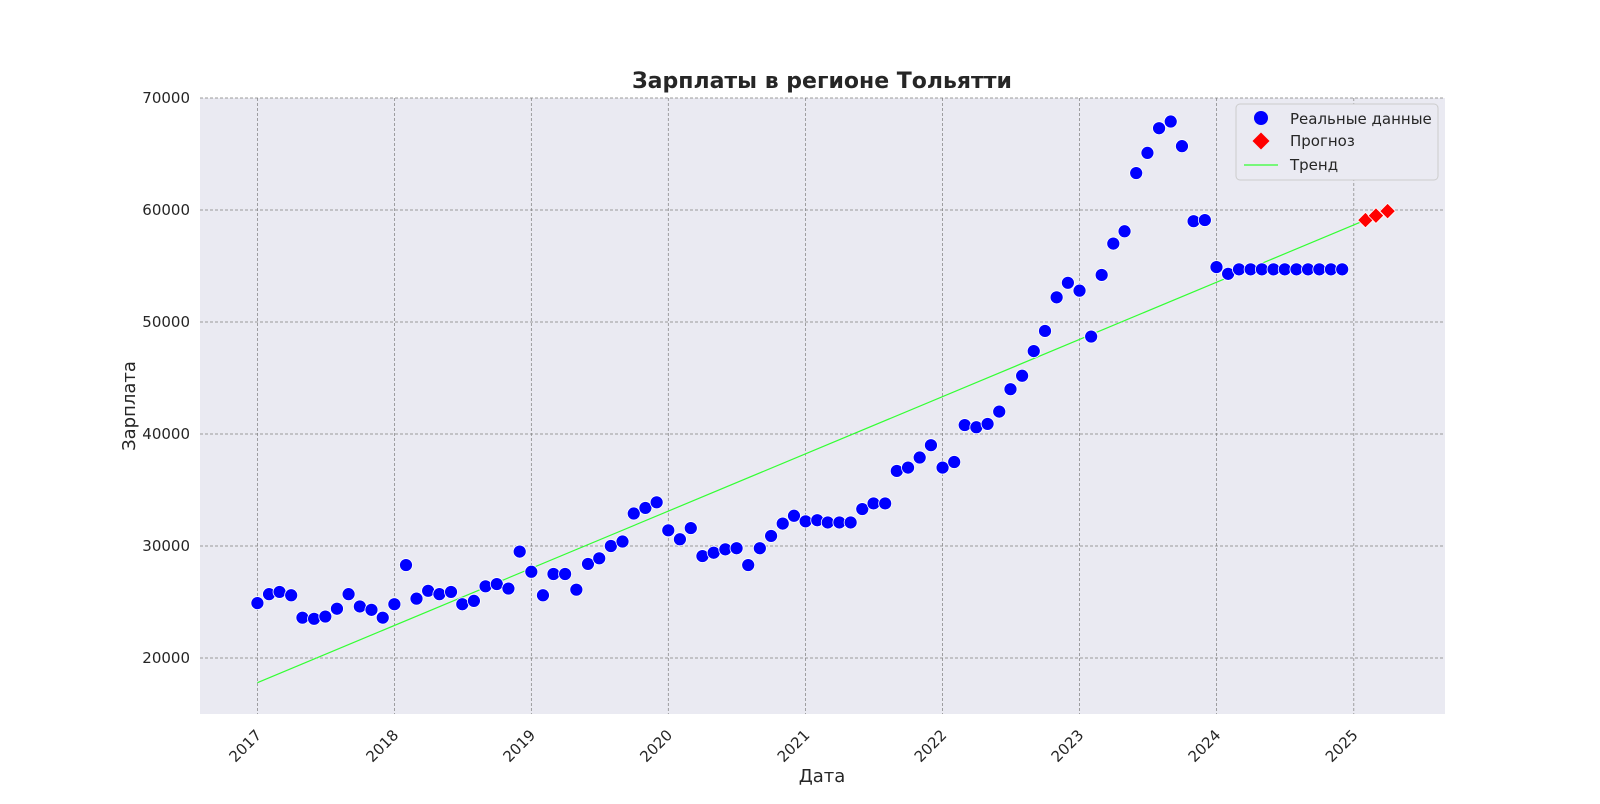 The image size is (1600, 804). Describe the element at coordinates (166, 434) in the screenshot. I see `y-tick-label: 40000` at that location.